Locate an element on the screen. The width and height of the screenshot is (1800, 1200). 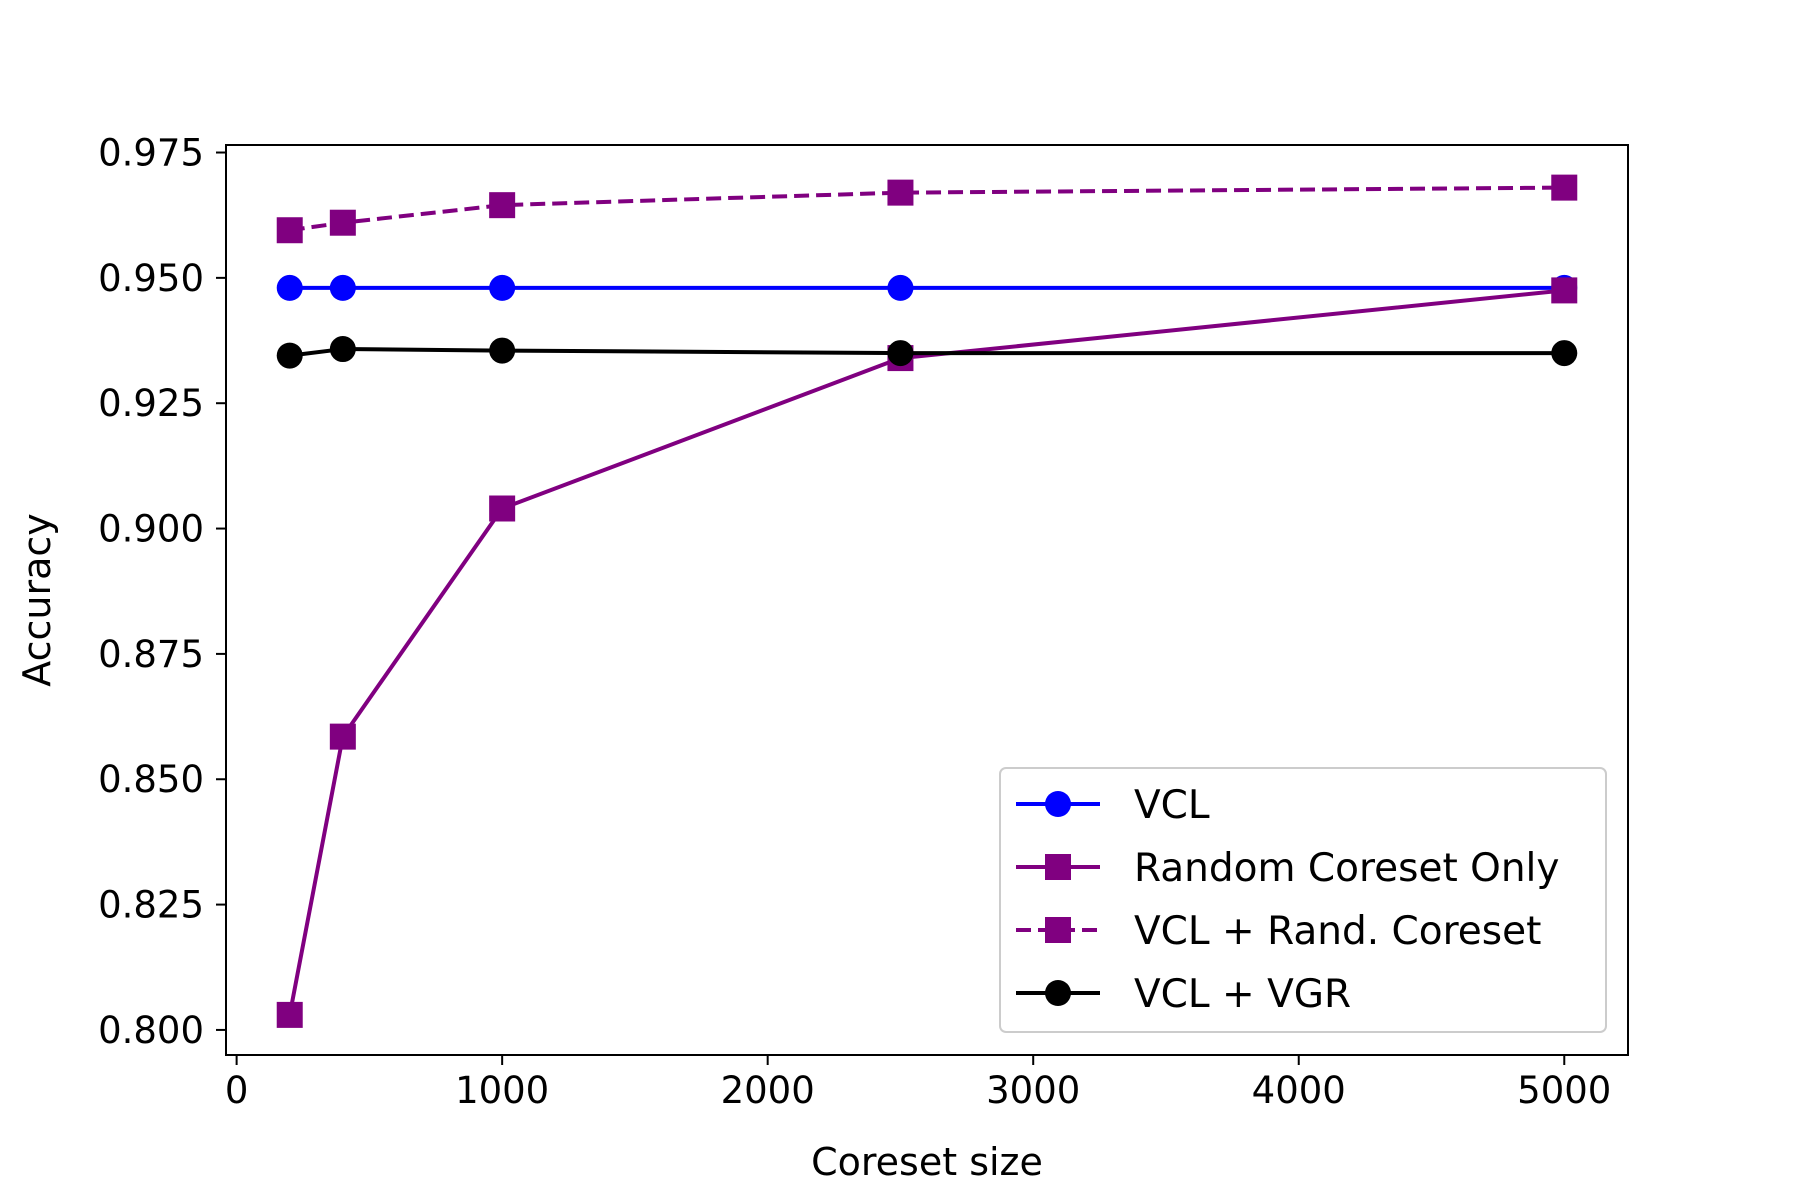
x-tick-label: 1000 is located at coordinates (502, 1090).